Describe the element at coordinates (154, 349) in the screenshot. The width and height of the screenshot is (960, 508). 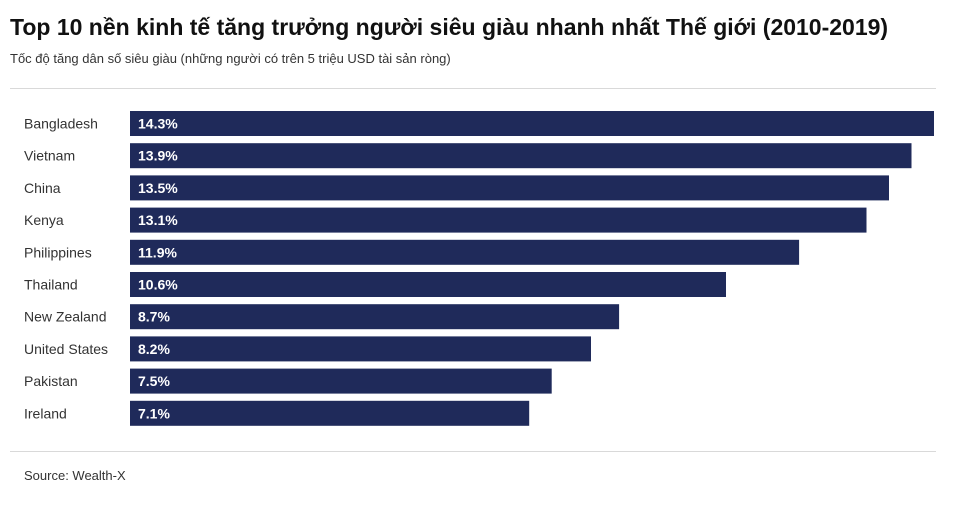
I see `value-label: 8.2%` at that location.